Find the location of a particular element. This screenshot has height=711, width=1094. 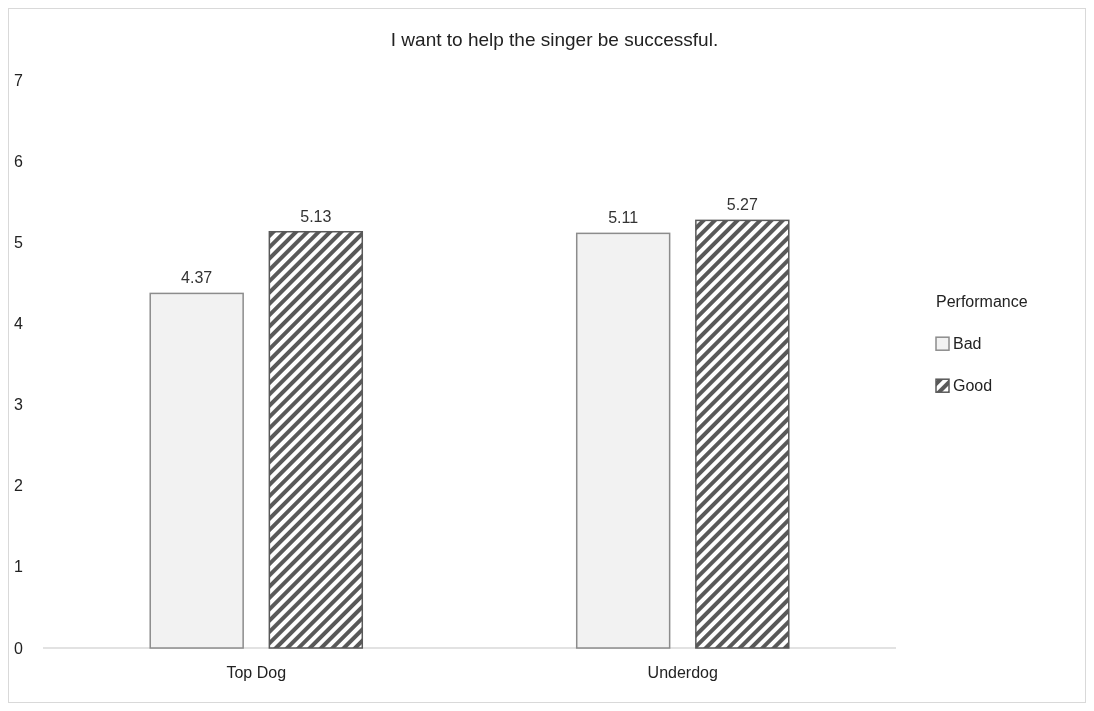

legend-label: Good is located at coordinates (973, 386).